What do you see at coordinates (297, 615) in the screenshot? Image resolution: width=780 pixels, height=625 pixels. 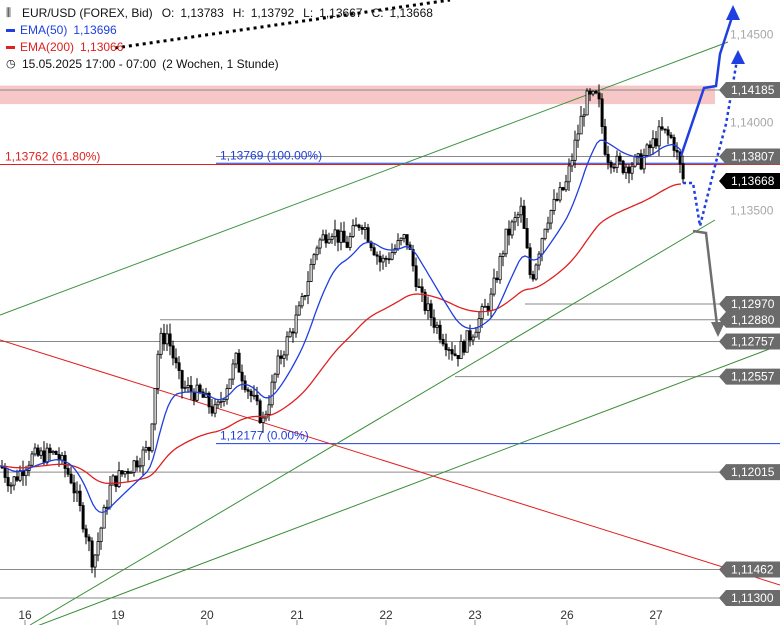 I see `x-tick-label: 21` at bounding box center [297, 615].